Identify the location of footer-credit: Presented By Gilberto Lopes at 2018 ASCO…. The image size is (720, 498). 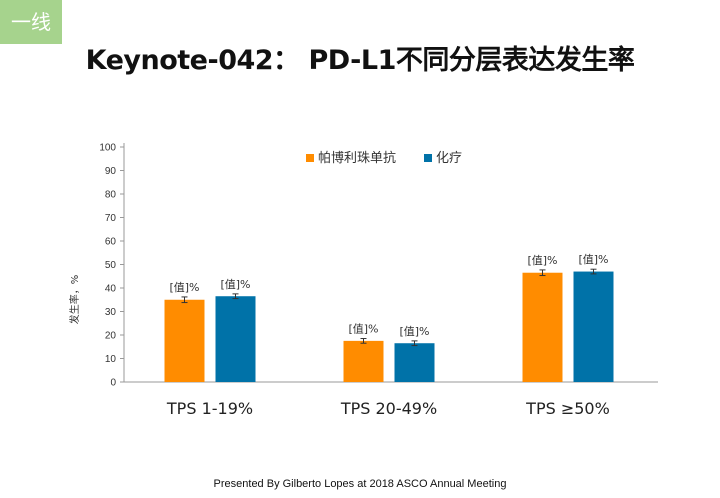
(360, 484).